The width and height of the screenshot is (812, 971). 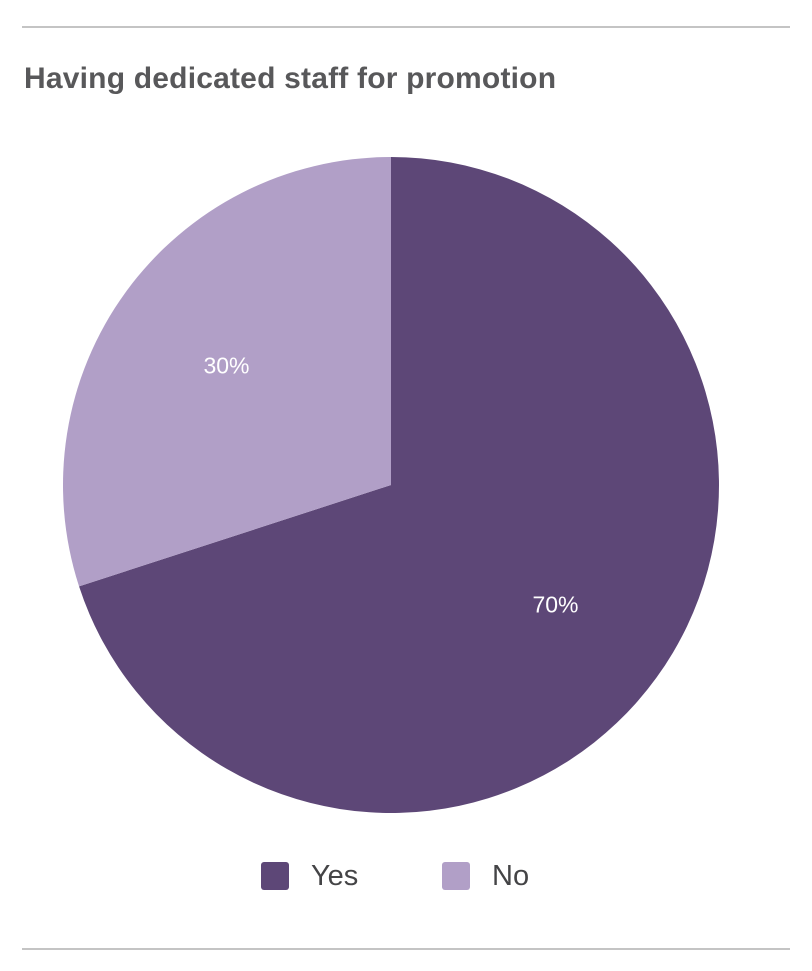 What do you see at coordinates (275, 876) in the screenshot?
I see `legend-swatch-yes` at bounding box center [275, 876].